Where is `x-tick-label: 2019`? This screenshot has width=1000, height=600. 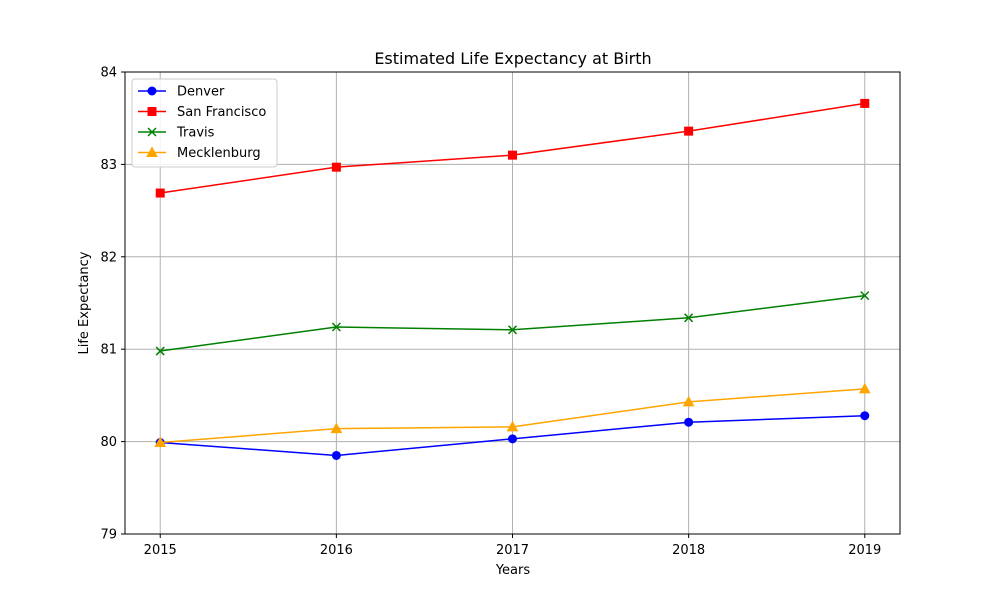 x-tick-label: 2019 is located at coordinates (864, 550).